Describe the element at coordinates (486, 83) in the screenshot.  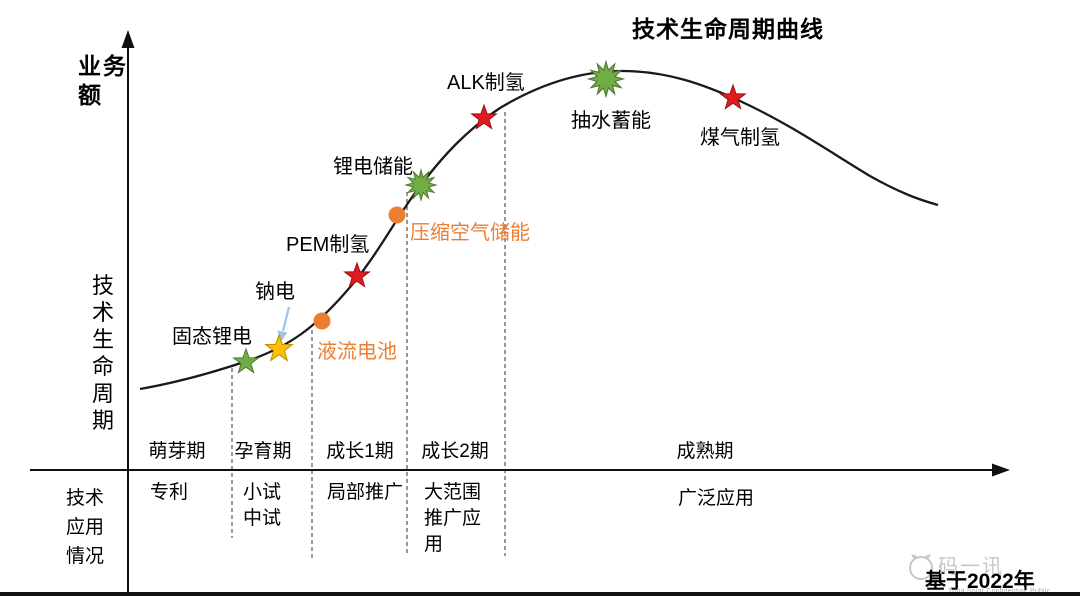
I see `label-alk-hydrogen: ALK制氢` at that location.